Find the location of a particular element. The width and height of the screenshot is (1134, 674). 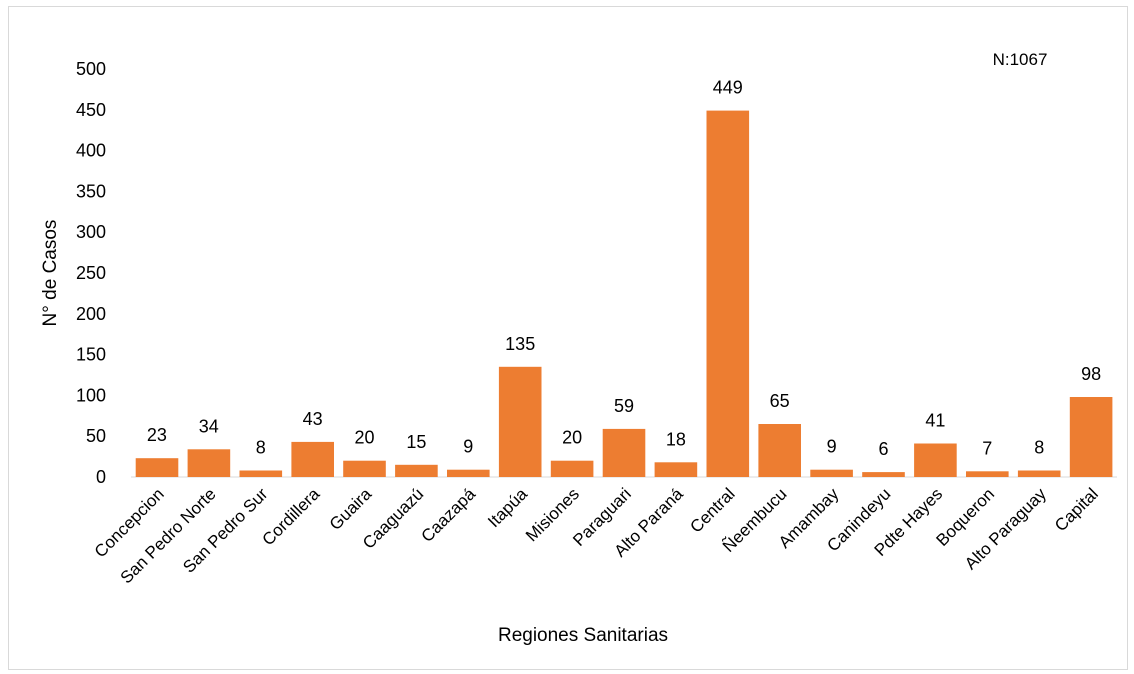

y-axis-ticks: 0 50 100 150 200 250 300 350 400 450 500 is located at coordinates (91, 273).